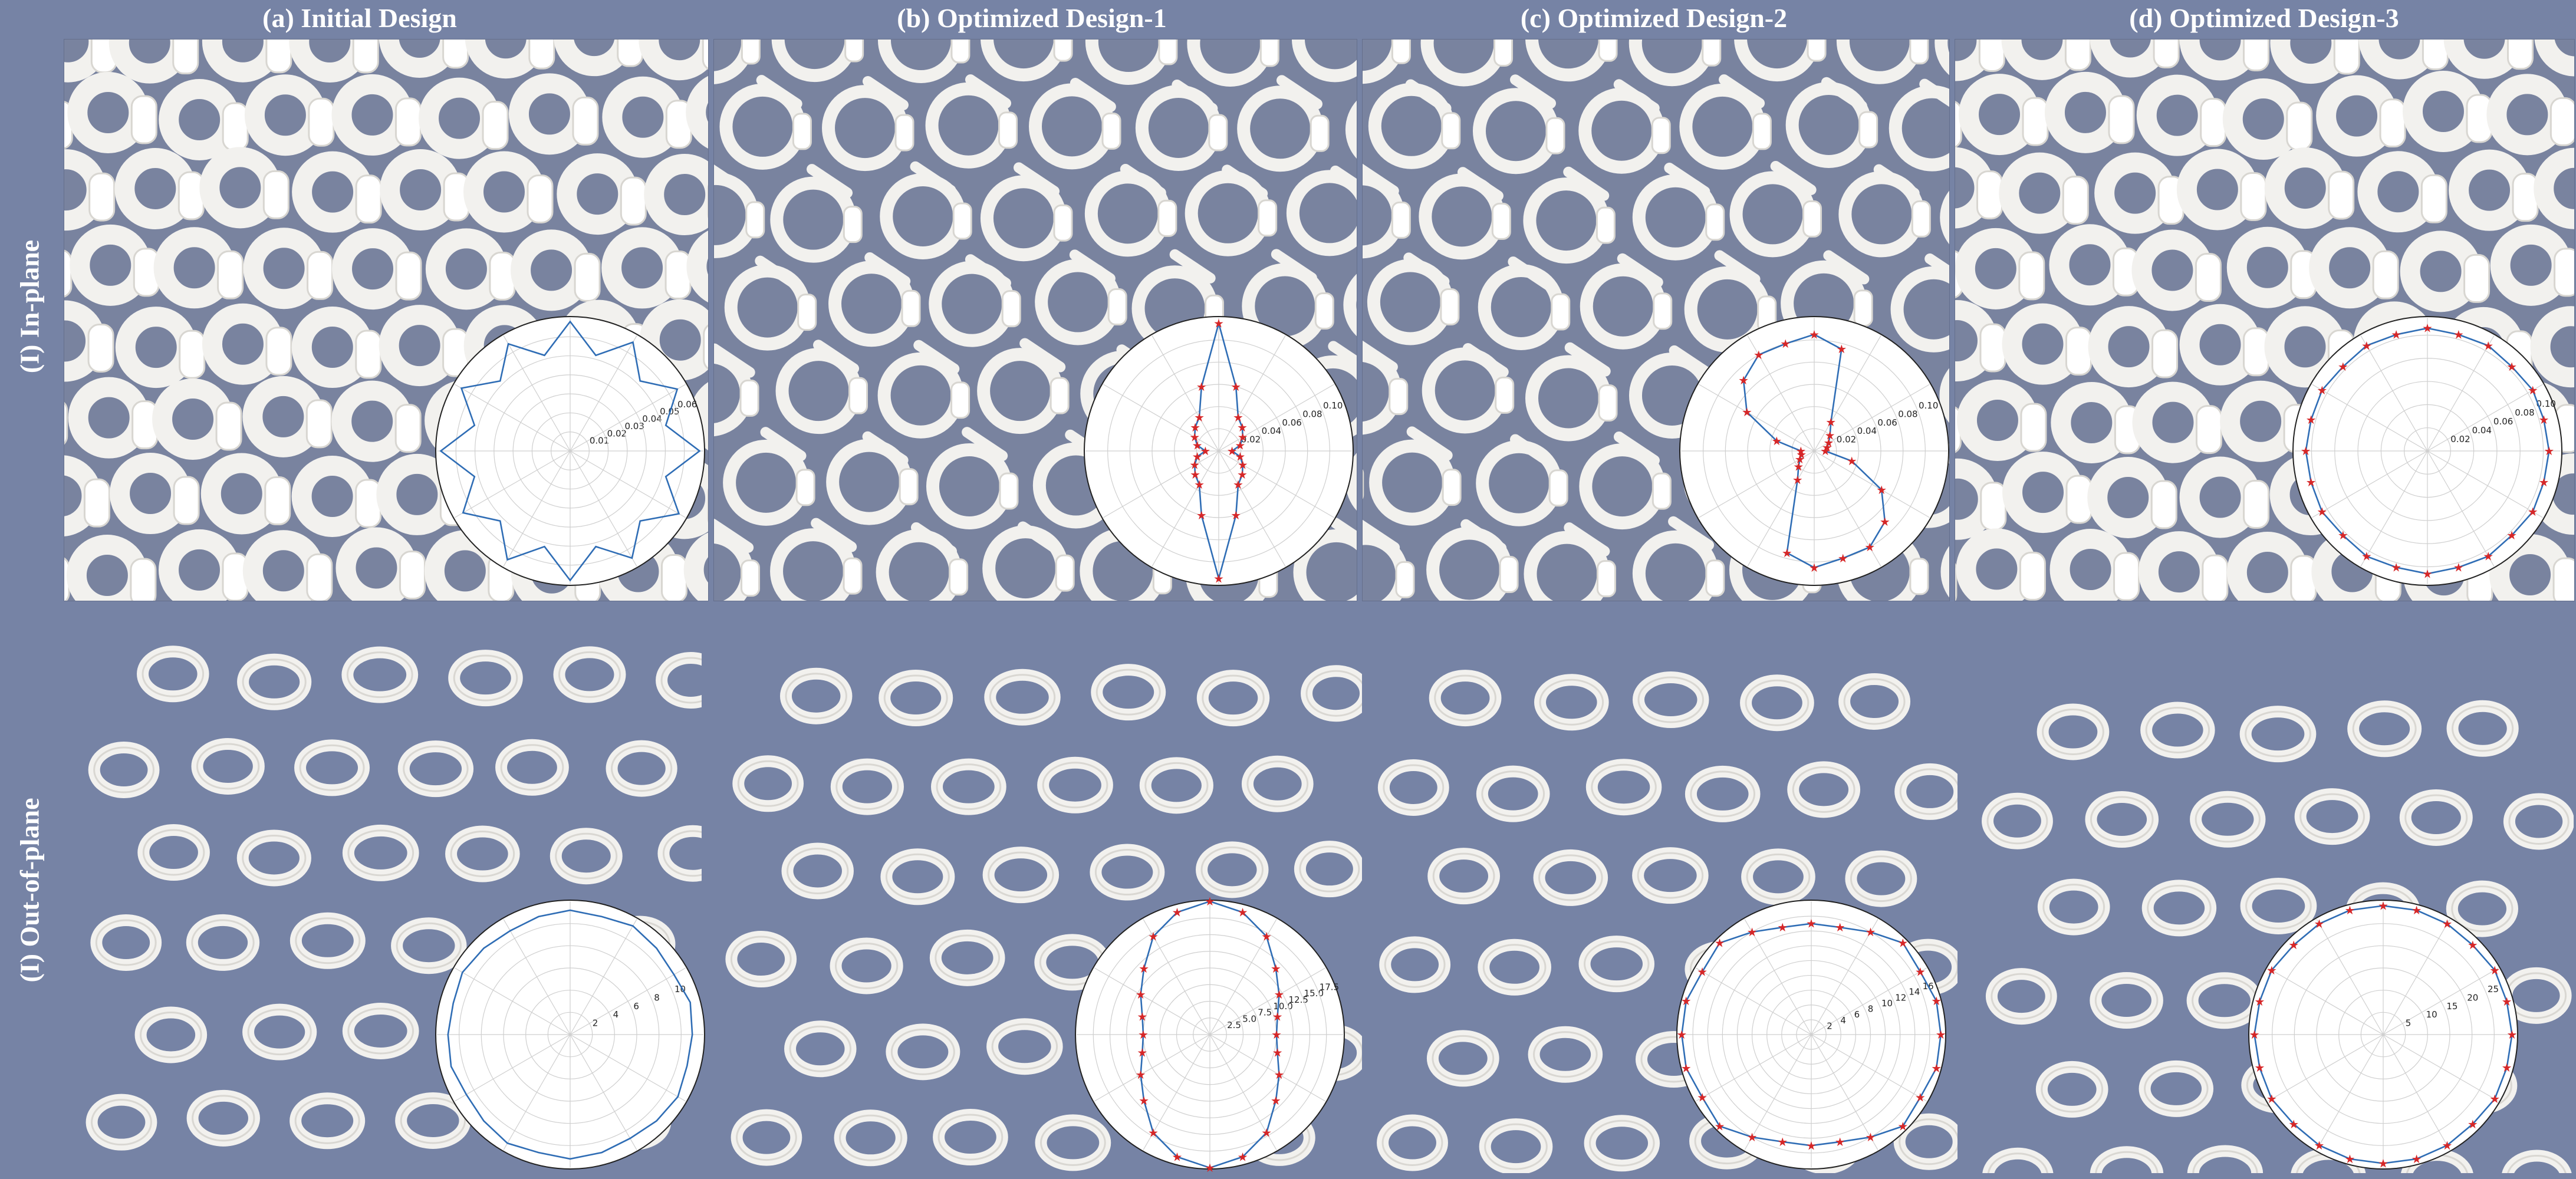  I want to click on radial-tick-label: 8, so click(1871, 1009).